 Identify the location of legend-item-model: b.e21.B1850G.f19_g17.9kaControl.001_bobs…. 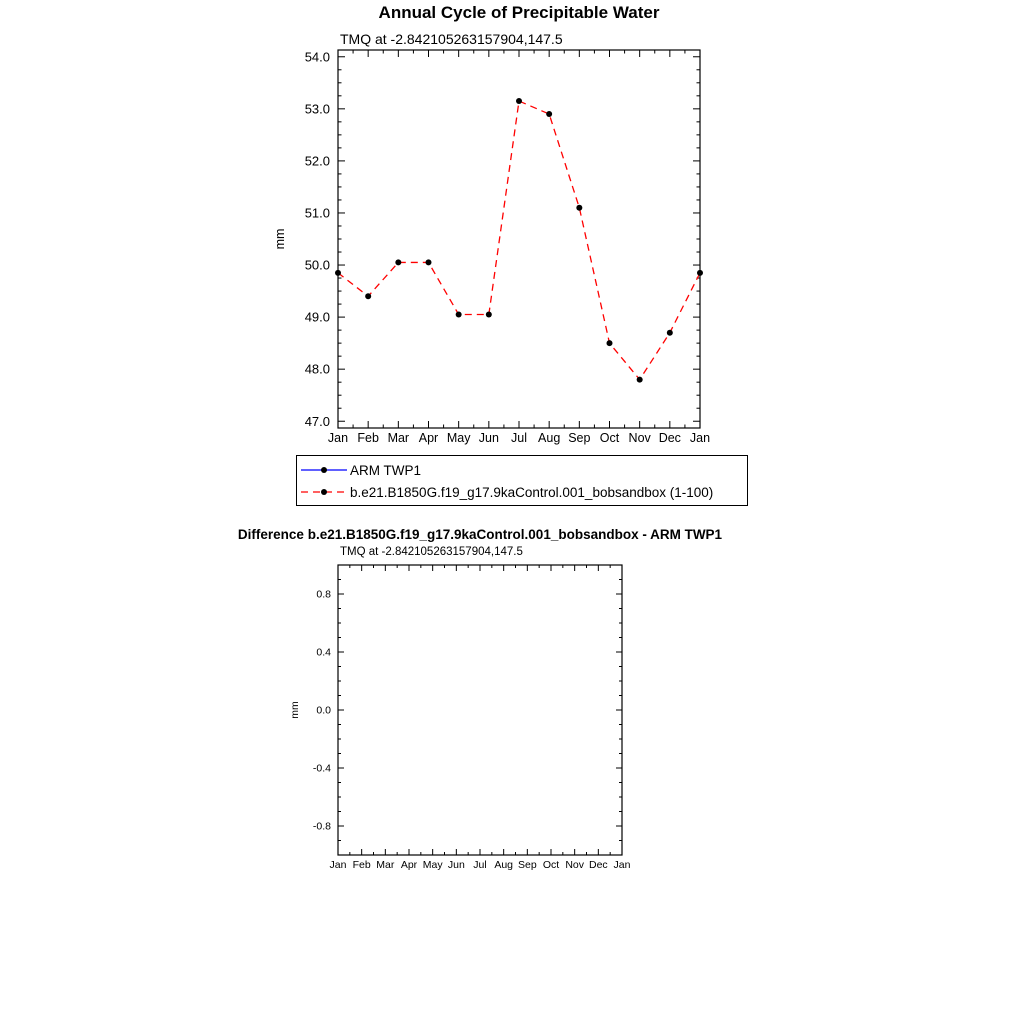
(523, 492).